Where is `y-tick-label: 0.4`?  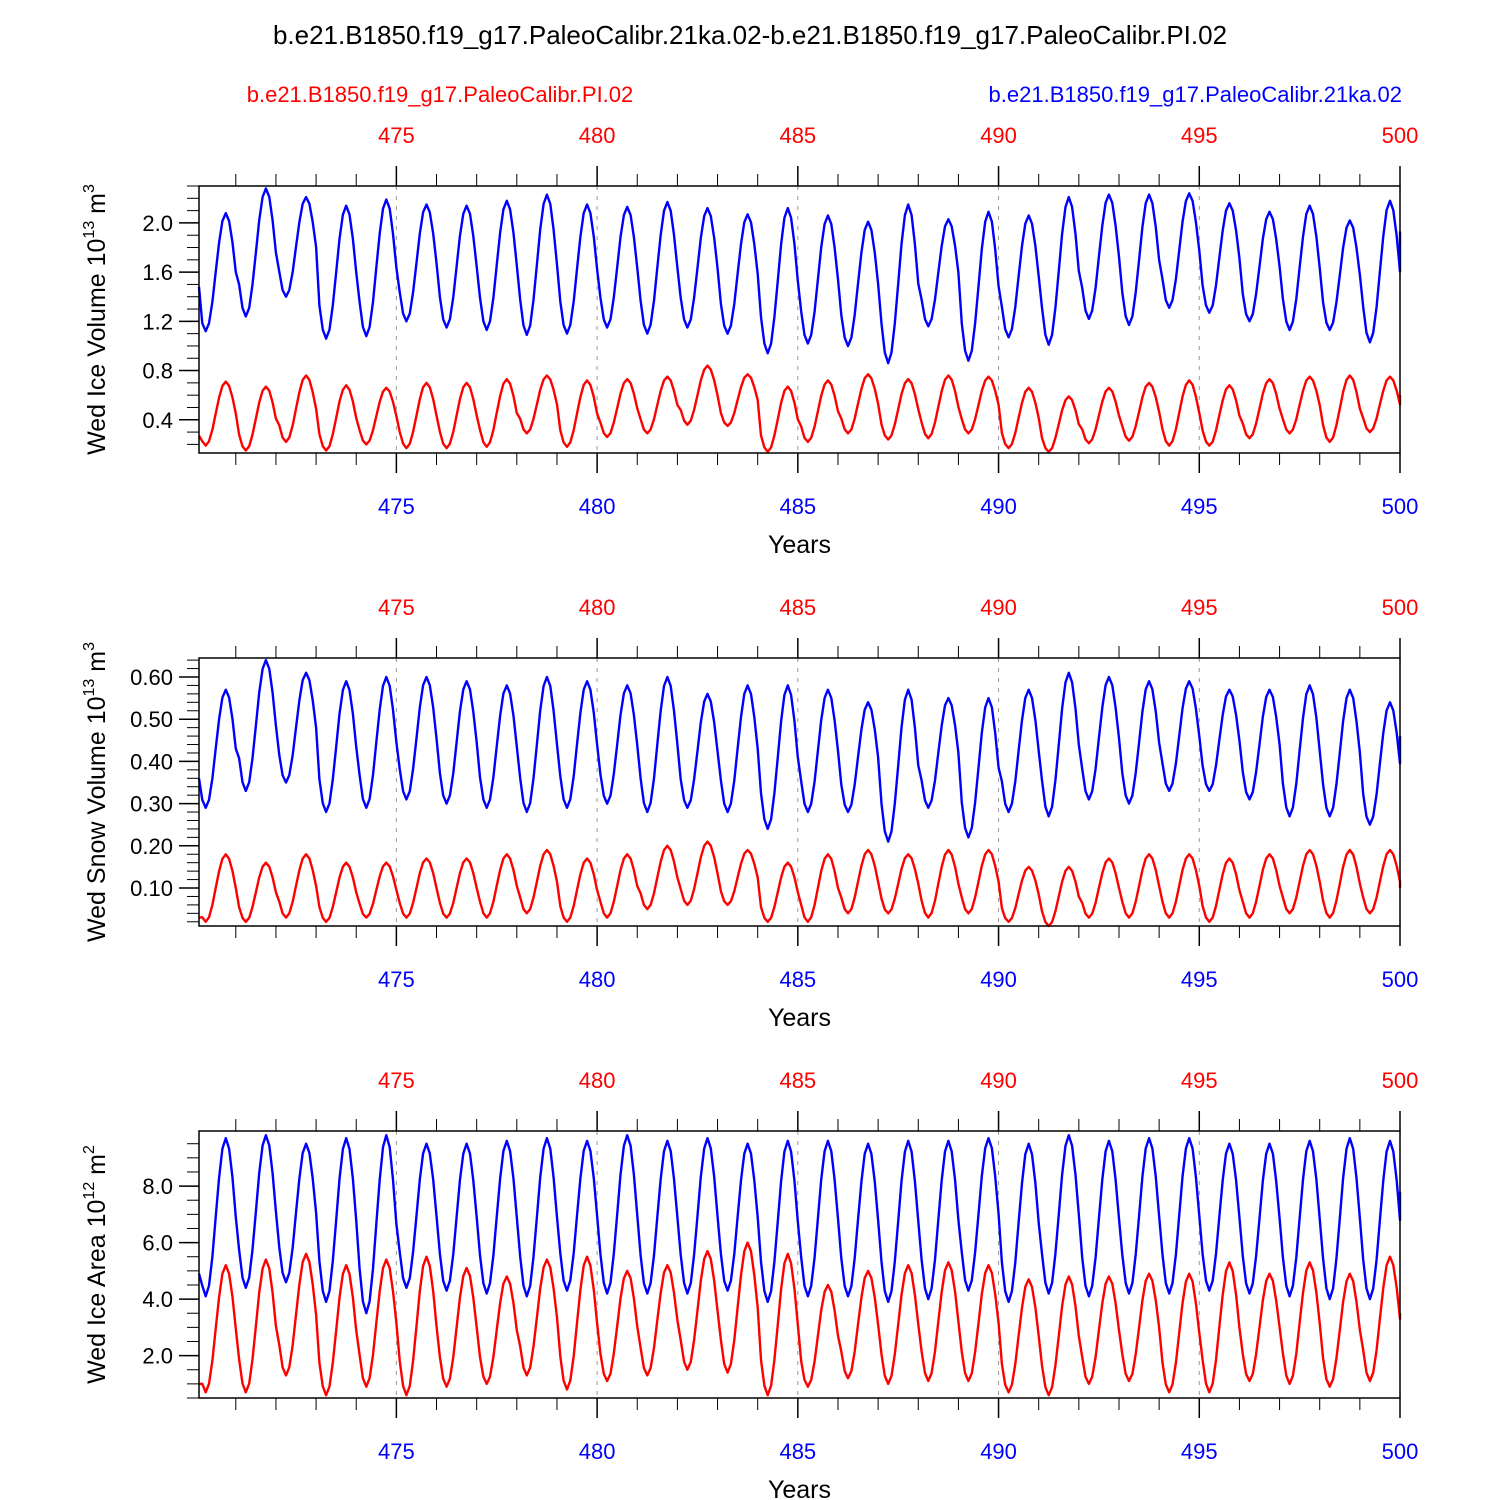 y-tick-label: 0.4 is located at coordinates (157, 420).